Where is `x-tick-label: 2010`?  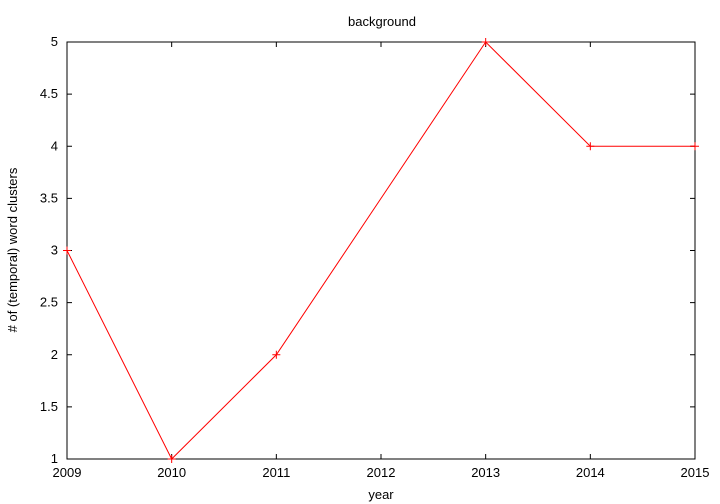 x-tick-label: 2010 is located at coordinates (171, 472).